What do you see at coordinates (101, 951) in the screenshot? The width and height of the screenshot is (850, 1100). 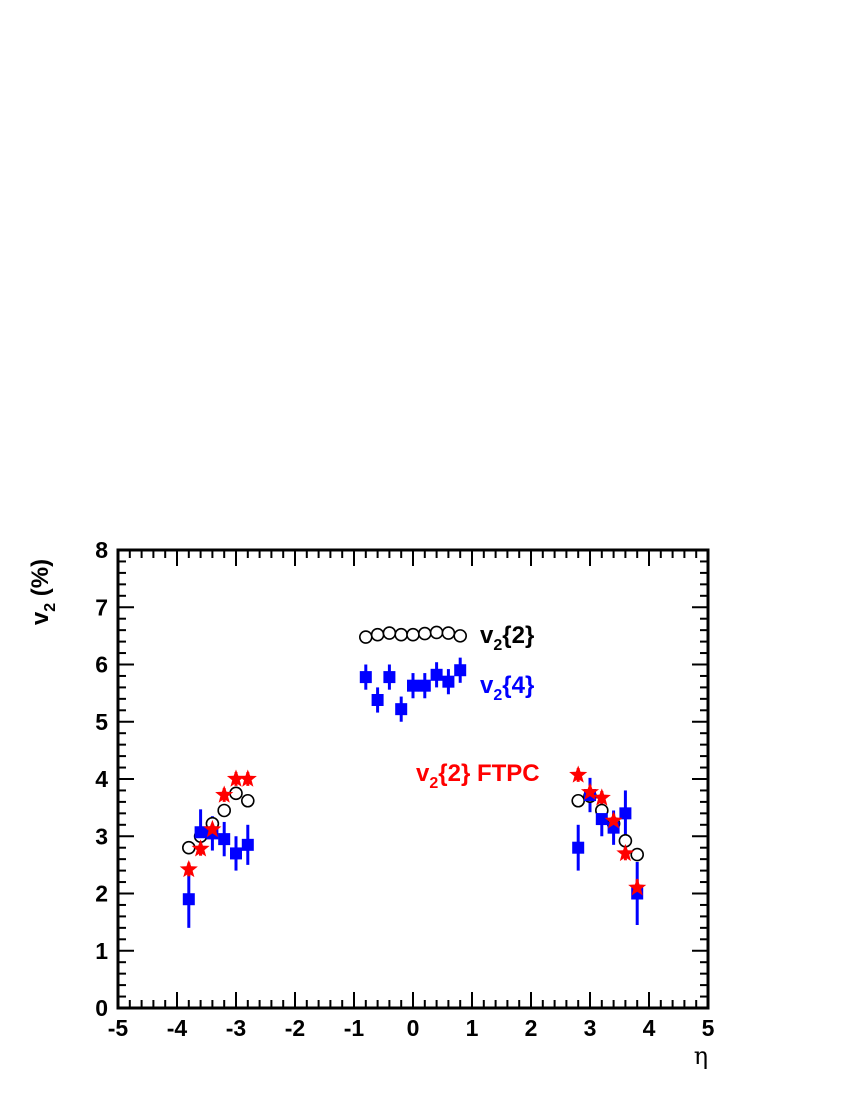 I see `y-tick-label: 1` at bounding box center [101, 951].